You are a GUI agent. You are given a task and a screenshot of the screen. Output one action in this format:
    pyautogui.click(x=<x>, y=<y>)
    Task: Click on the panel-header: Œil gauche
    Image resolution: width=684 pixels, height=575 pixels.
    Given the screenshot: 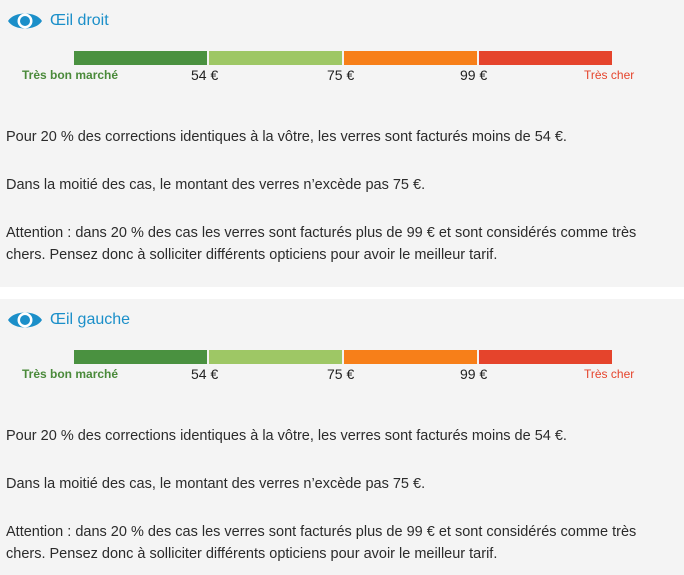 What is the action you would take?
    pyautogui.click(x=68, y=320)
    